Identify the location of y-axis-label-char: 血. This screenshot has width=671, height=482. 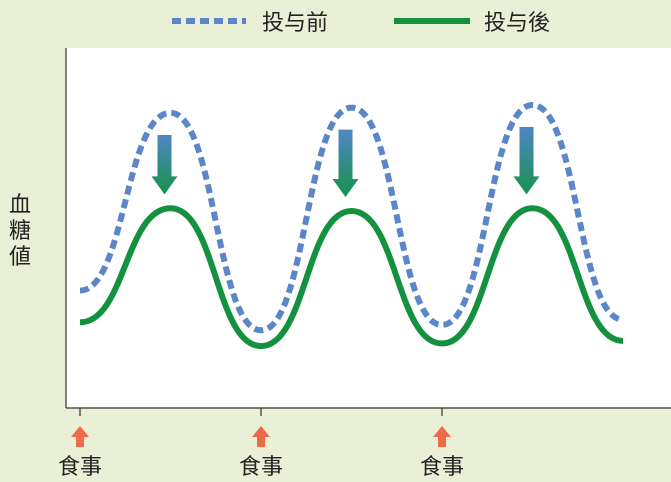
(20, 205).